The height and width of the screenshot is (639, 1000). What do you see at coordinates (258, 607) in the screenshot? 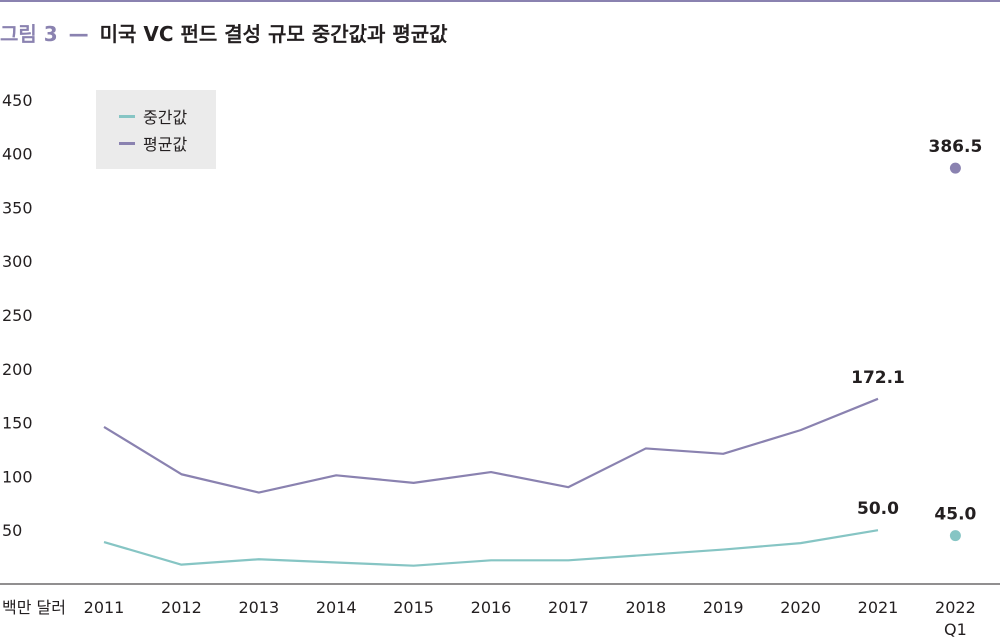
I see `x-tick-label: 2013` at bounding box center [258, 607].